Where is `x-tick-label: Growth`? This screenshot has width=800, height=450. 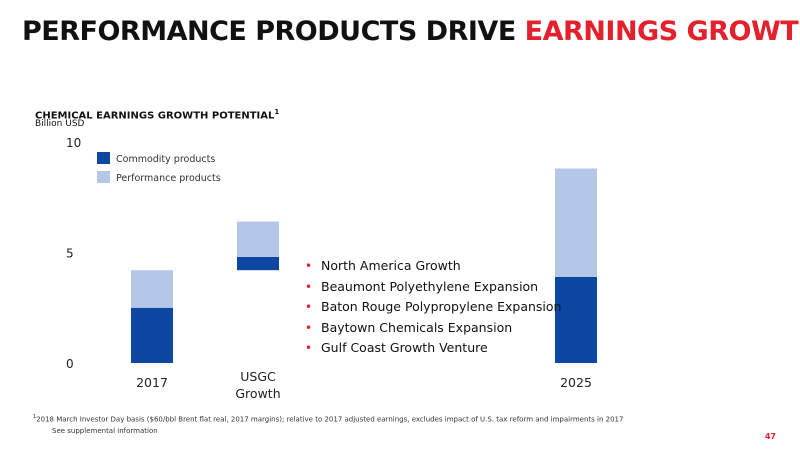 x-tick-label: Growth is located at coordinates (257, 393).